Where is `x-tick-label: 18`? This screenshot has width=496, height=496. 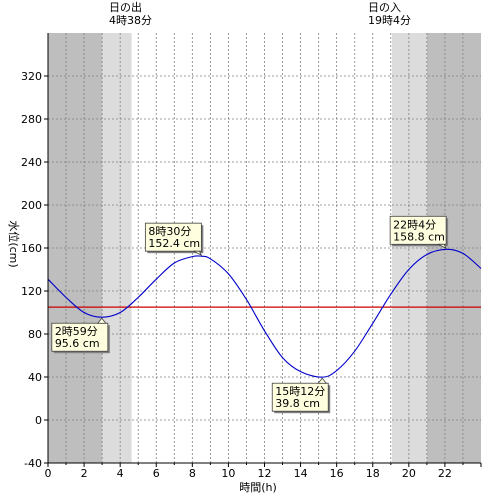
x-tick-label: 18 is located at coordinates (373, 473).